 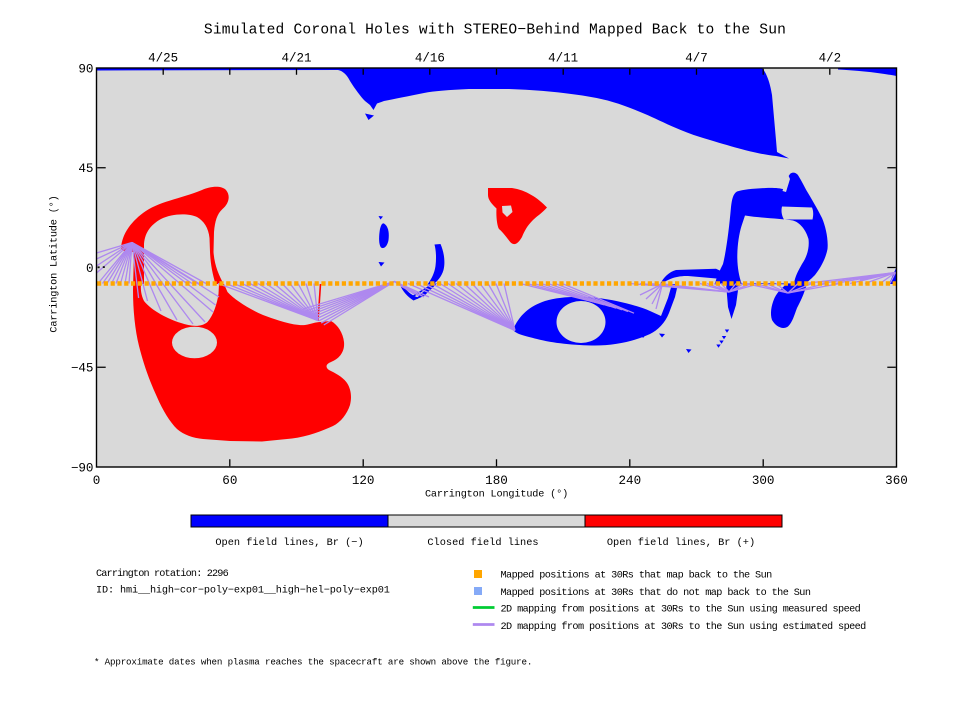 I want to click on svg-text: 180, so click(x=496, y=481).